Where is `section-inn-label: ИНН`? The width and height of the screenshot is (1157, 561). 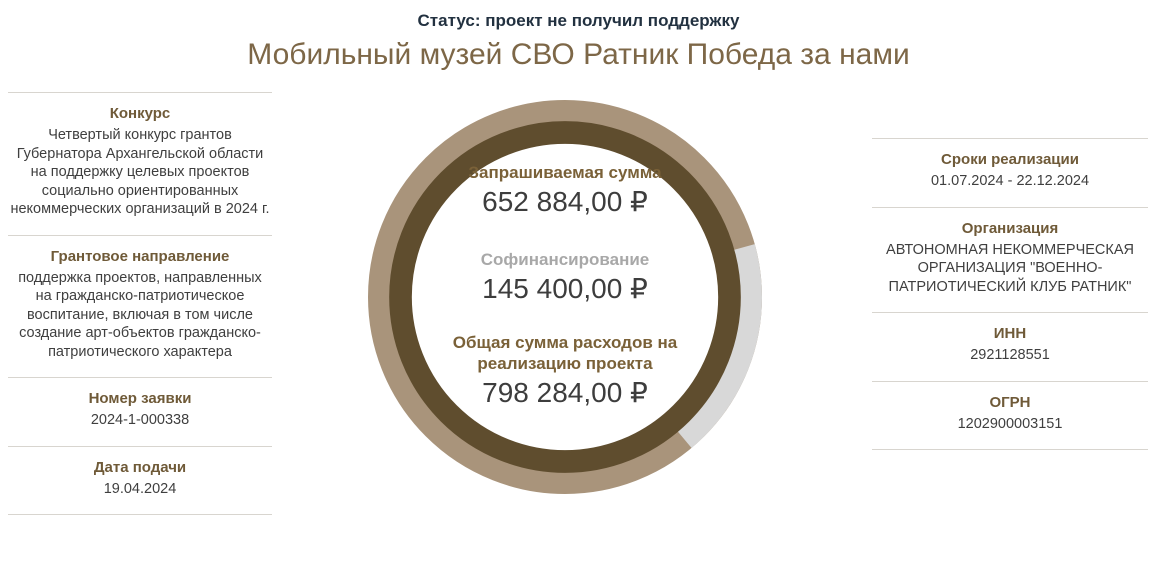 section-inn-label: ИНН is located at coordinates (1010, 333).